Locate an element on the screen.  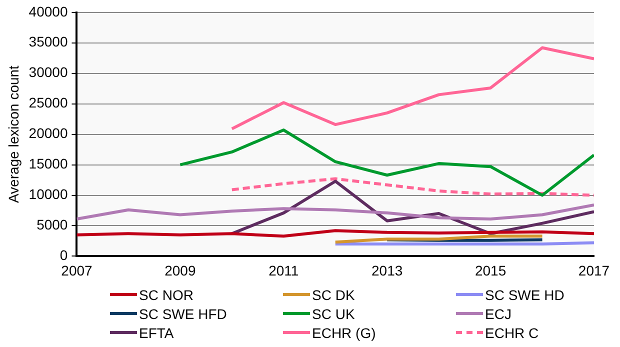
legend-label: SC SWE HD is located at coordinates (524, 294).